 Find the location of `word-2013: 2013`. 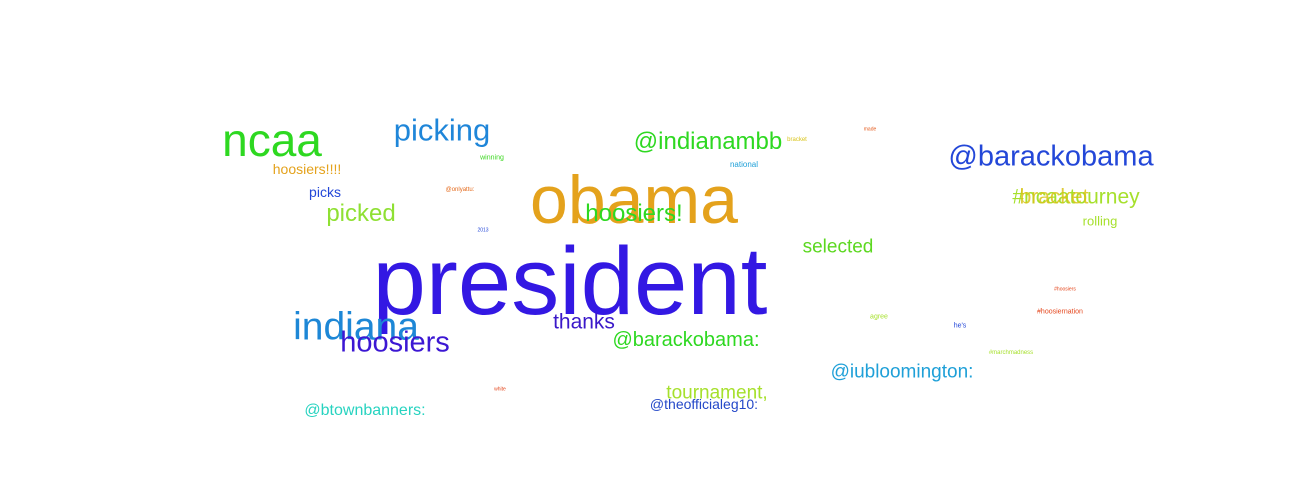

word-2013: 2013 is located at coordinates (482, 231).